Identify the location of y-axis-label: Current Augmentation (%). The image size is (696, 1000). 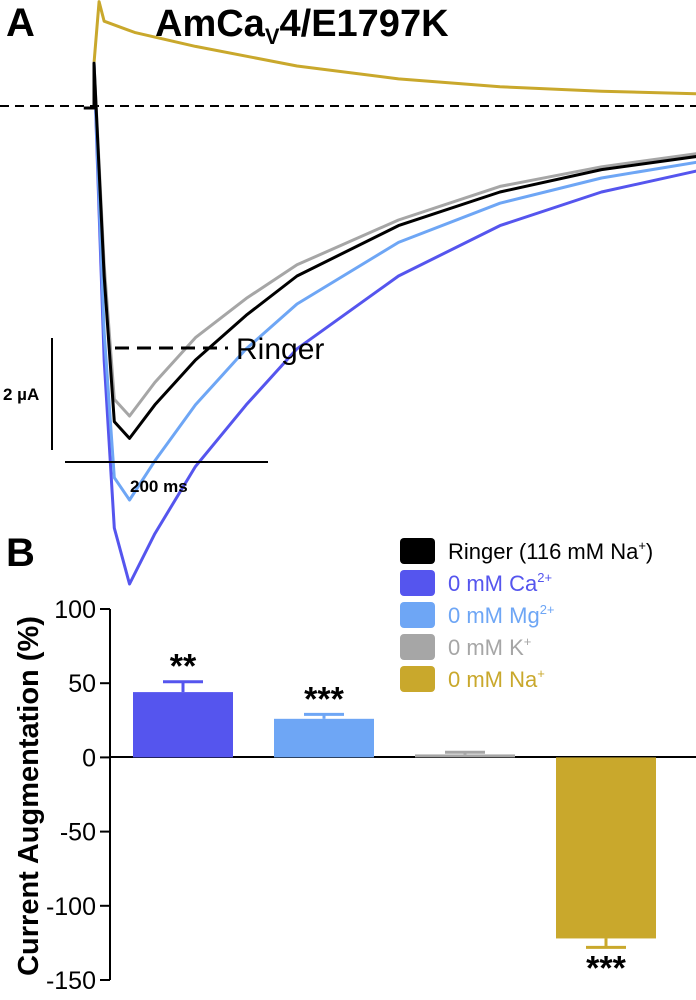
(29, 796).